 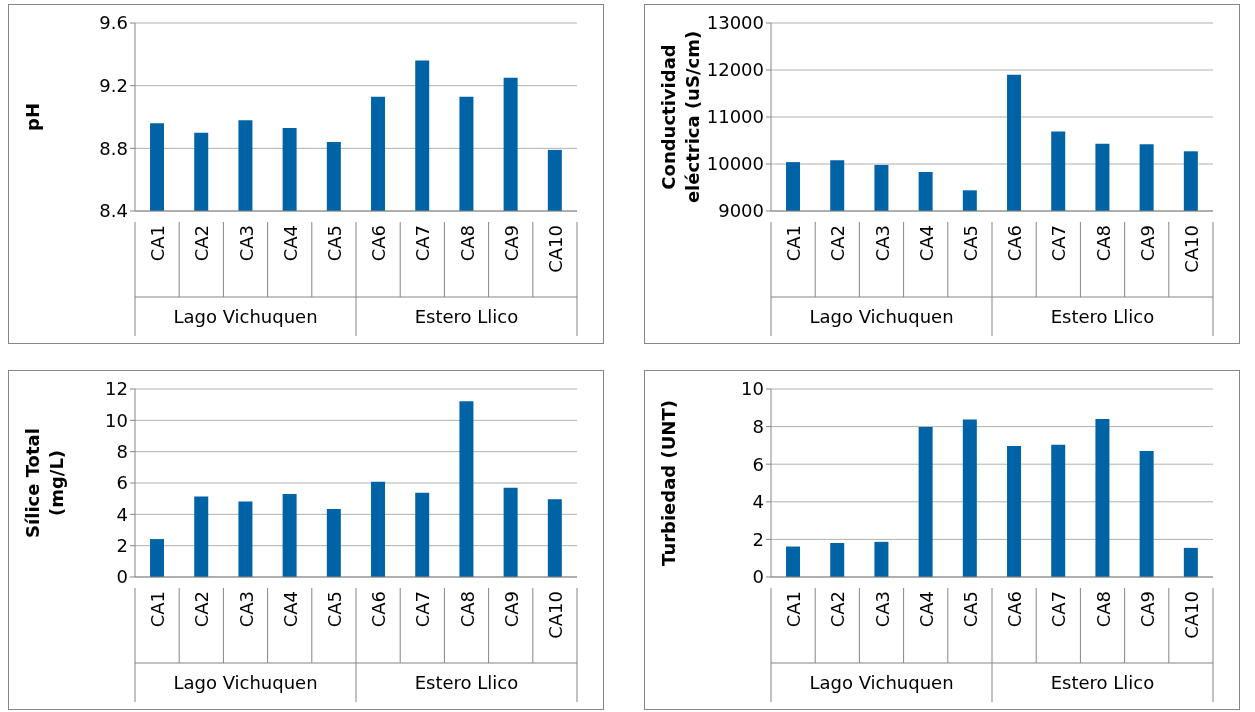 I want to click on y-tick-label: 11000, so click(x=735, y=117).